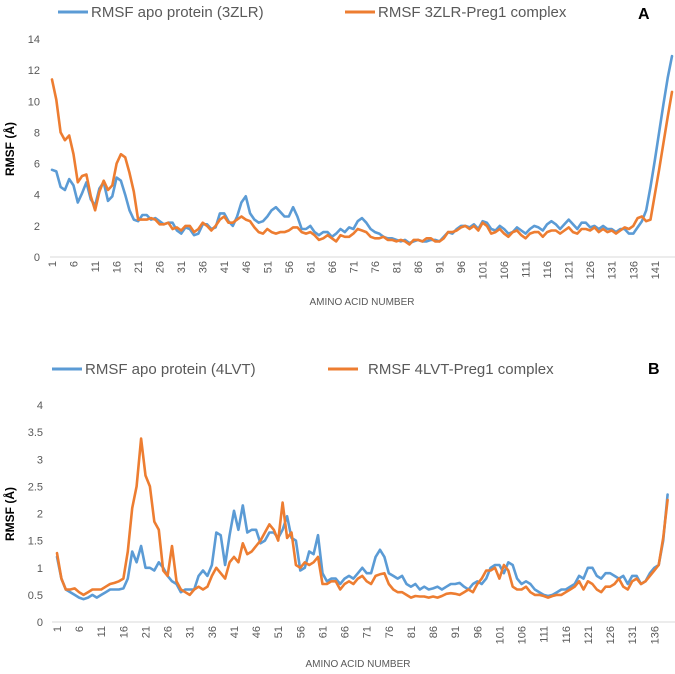  What do you see at coordinates (102, 631) in the screenshot?
I see `x-tick-b: 11` at bounding box center [102, 631].